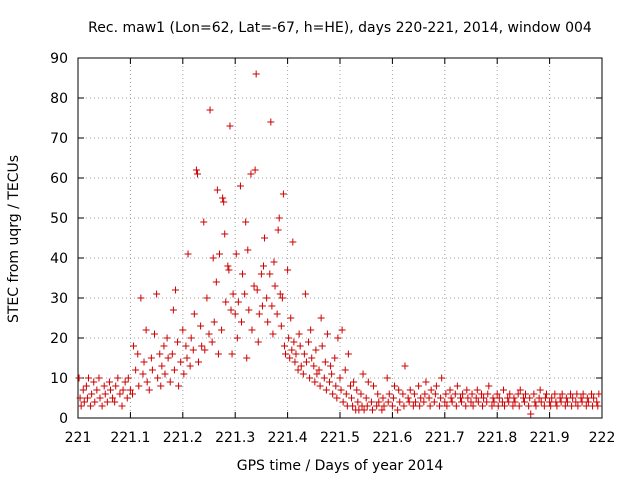  Describe the element at coordinates (59, 139) in the screenshot. I see `y-tick-label: 70` at that location.